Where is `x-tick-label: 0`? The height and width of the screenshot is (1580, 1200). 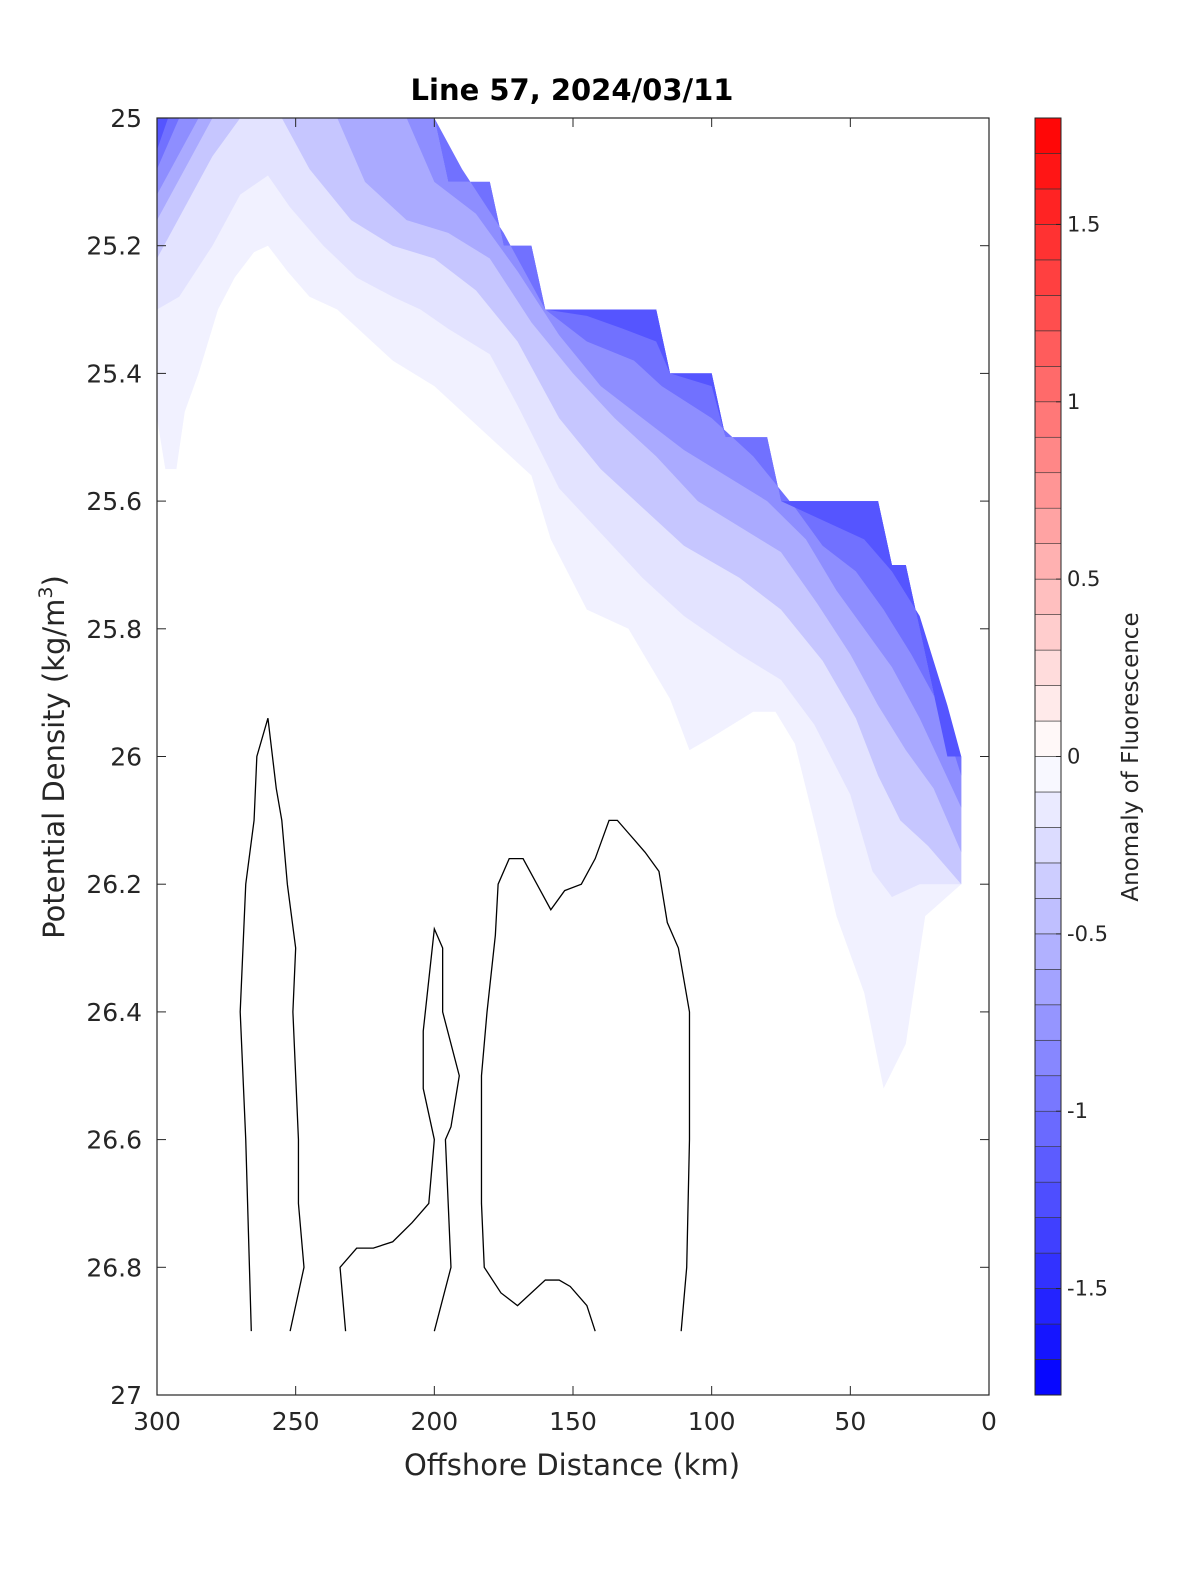
x-tick-label: 0 is located at coordinates (989, 1421).